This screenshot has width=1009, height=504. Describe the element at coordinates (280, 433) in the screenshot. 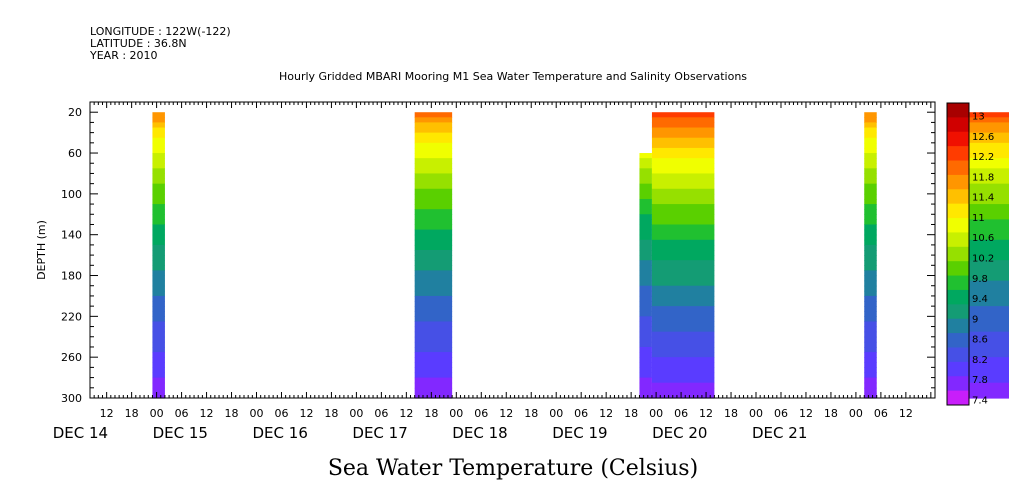

I see `day-label: DEC 16` at that location.